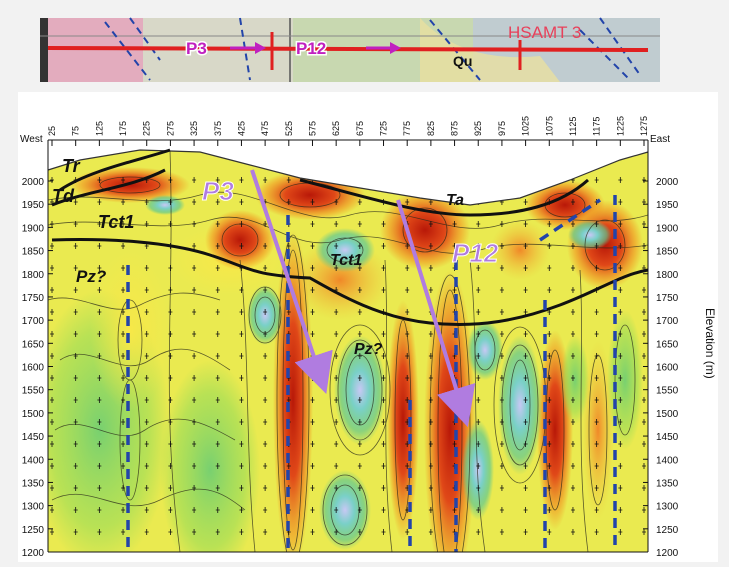  What do you see at coordinates (265, 128) in the screenshot?
I see `station-tick-label: 475` at bounding box center [265, 128].